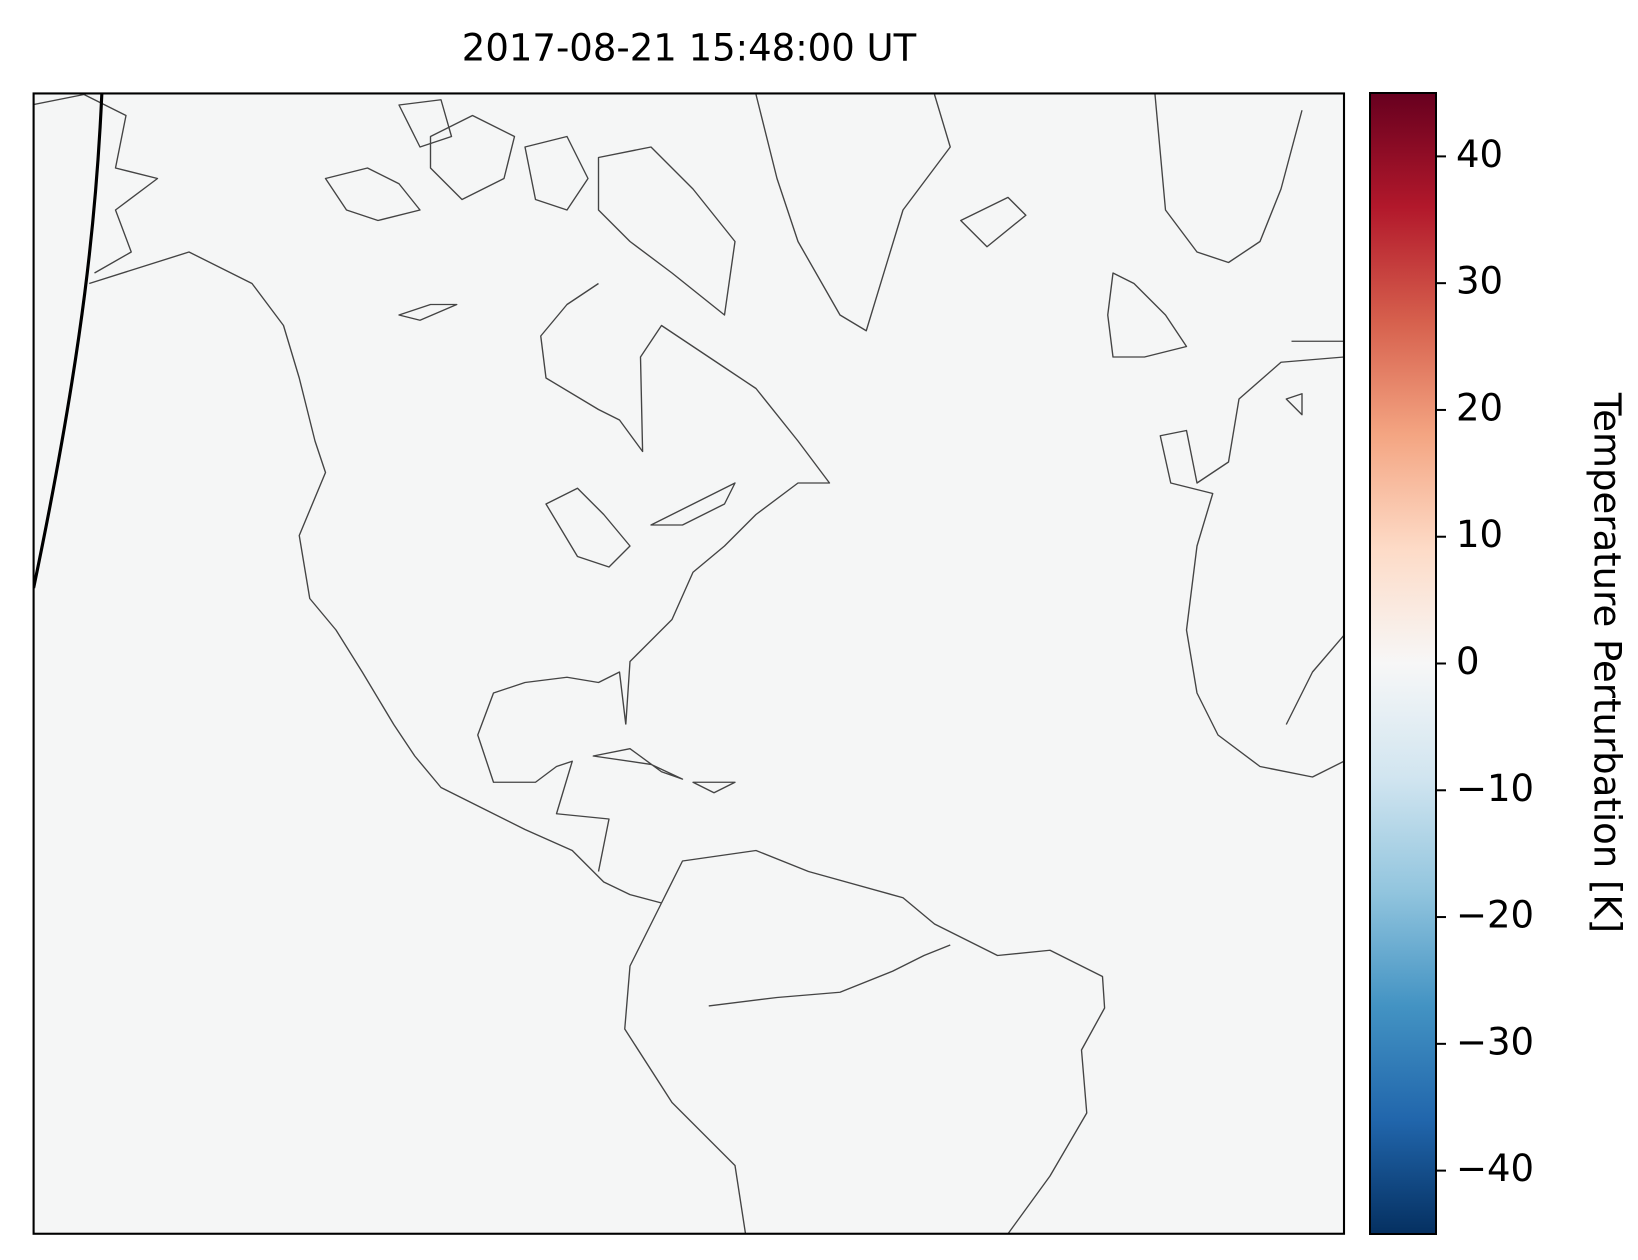 The image size is (1638, 1260). What do you see at coordinates (689, 48) in the screenshot?
I see `map-title: 2017-08-21 15:48:00 UT` at bounding box center [689, 48].